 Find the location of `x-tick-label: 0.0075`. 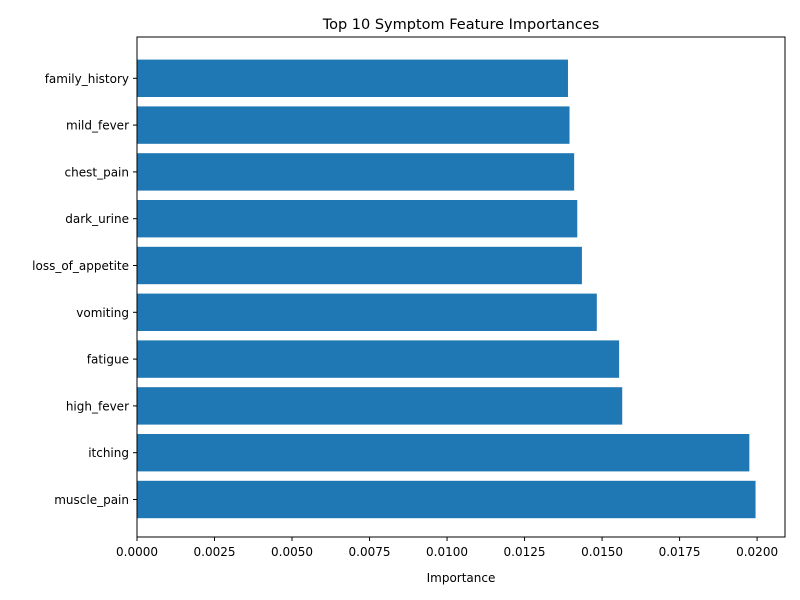

x-tick-label: 0.0075 is located at coordinates (370, 552).